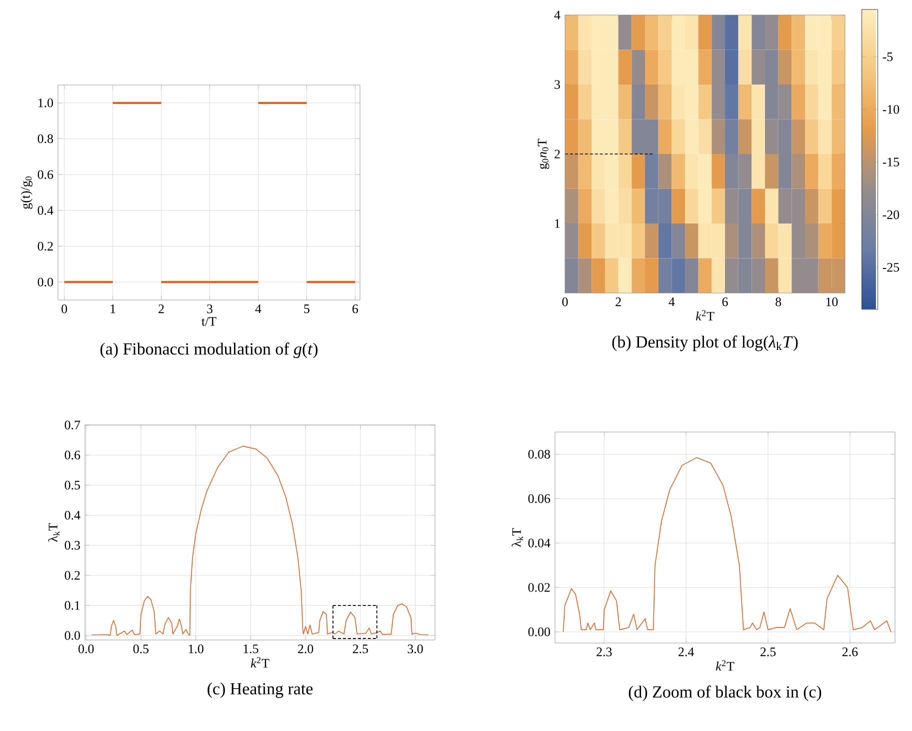 The image size is (912, 731). Describe the element at coordinates (251, 649) in the screenshot. I see `x-tick-label: 1.5` at that location.